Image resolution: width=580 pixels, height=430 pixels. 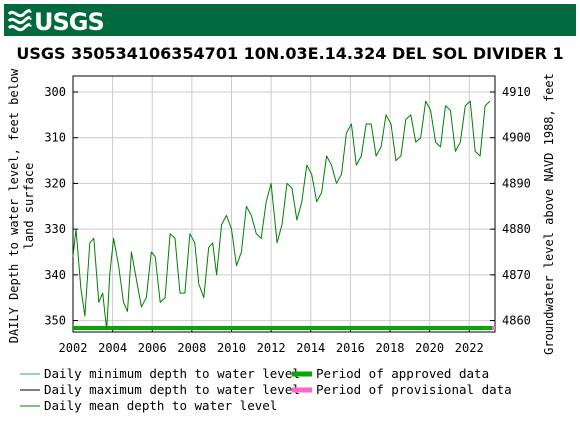 I want to click on usgs-logo: USGS, so click(x=56, y=21).